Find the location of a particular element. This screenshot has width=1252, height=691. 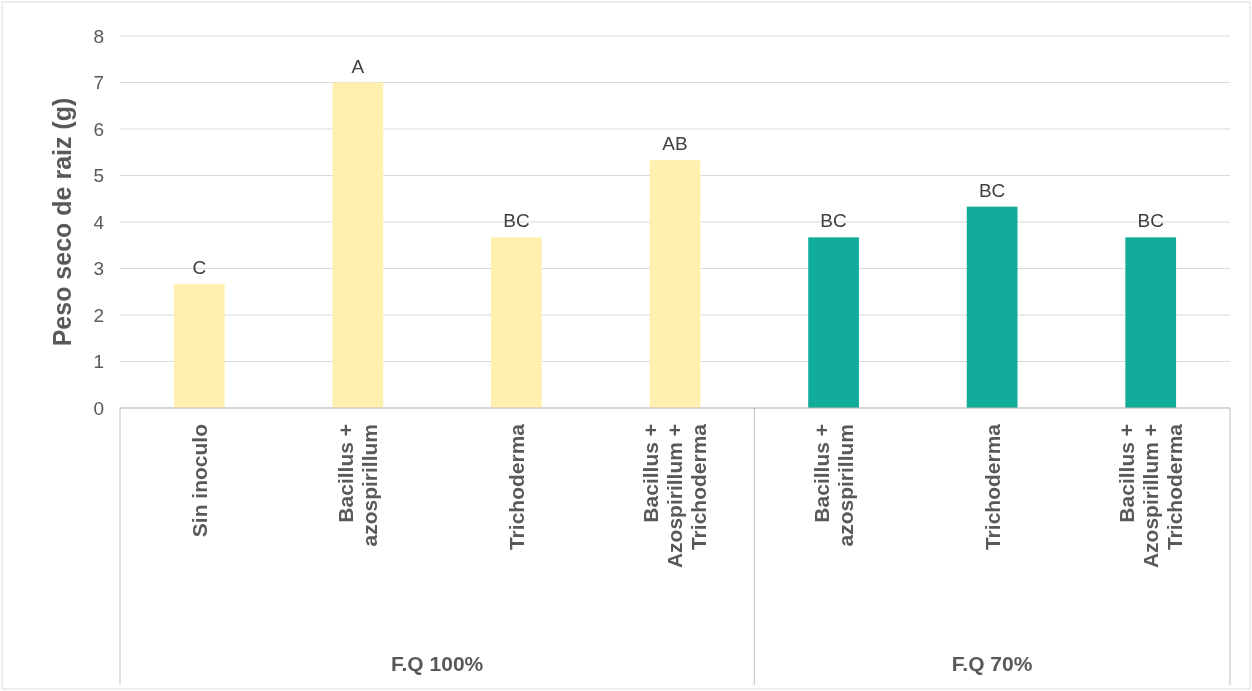

x-tick-label: Sin inoculo is located at coordinates (199, 481).